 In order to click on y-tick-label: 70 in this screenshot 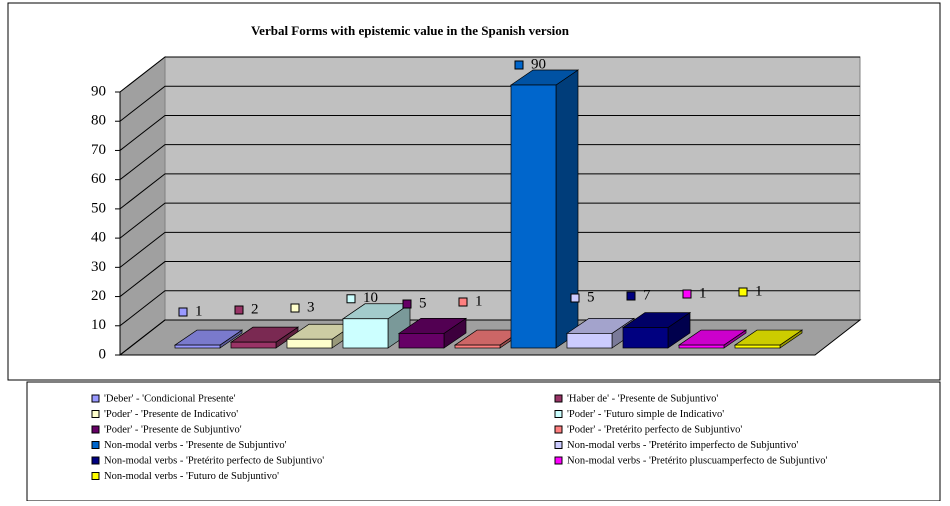, I will do `click(98, 150)`.